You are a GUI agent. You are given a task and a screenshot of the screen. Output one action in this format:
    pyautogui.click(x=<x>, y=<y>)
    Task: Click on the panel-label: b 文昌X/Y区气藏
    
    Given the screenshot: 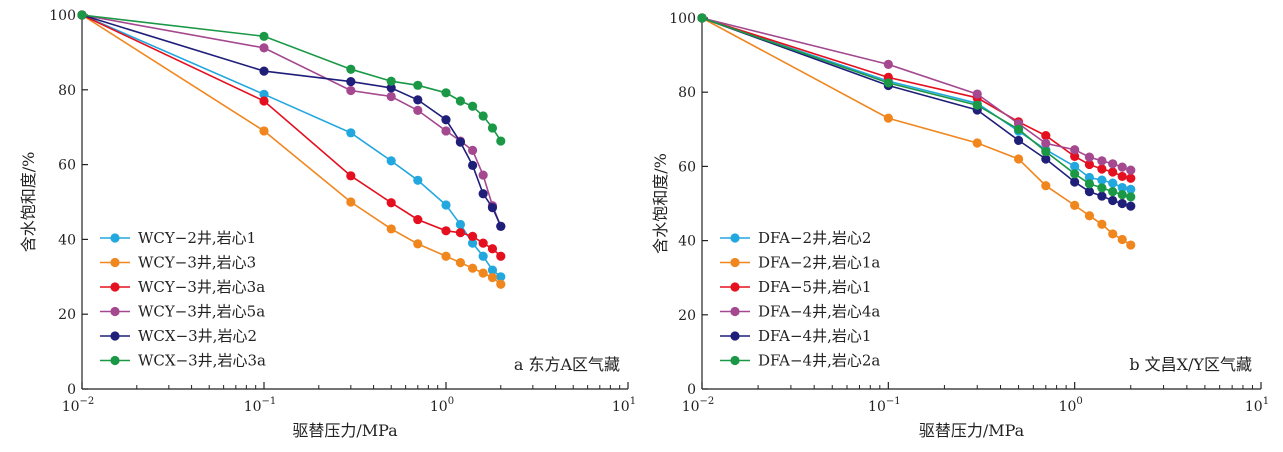 What is the action you would take?
    pyautogui.click(x=1190, y=364)
    